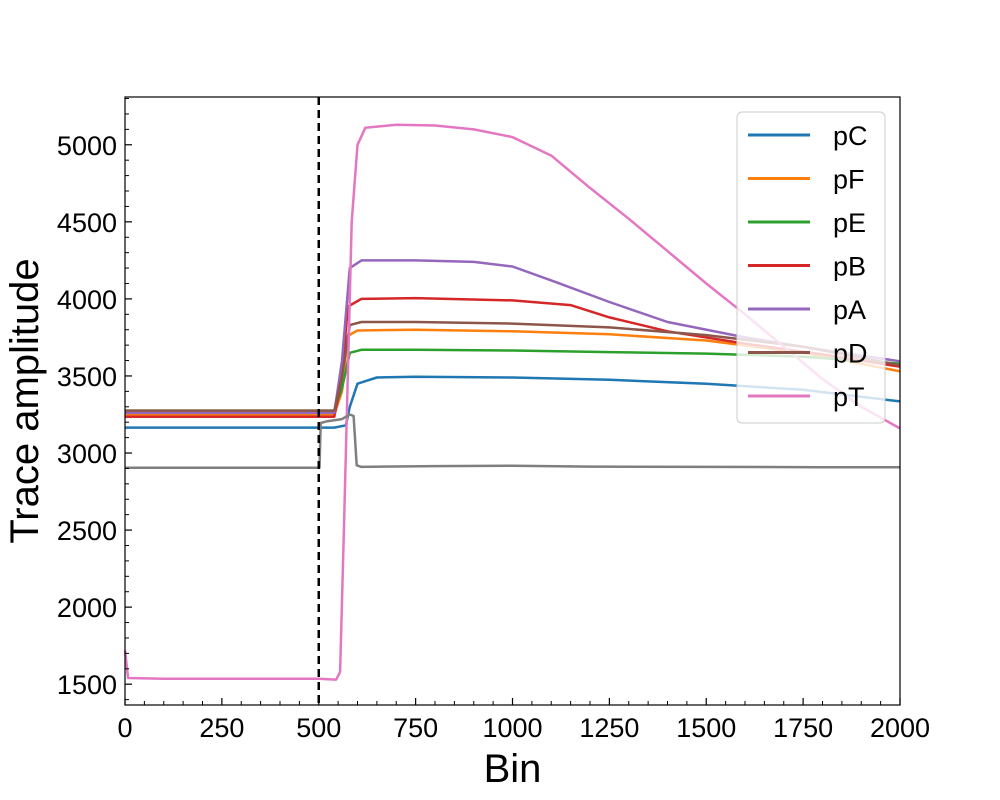 The width and height of the screenshot is (1000, 800). I want to click on y-tick-label: 5000, so click(87, 146).